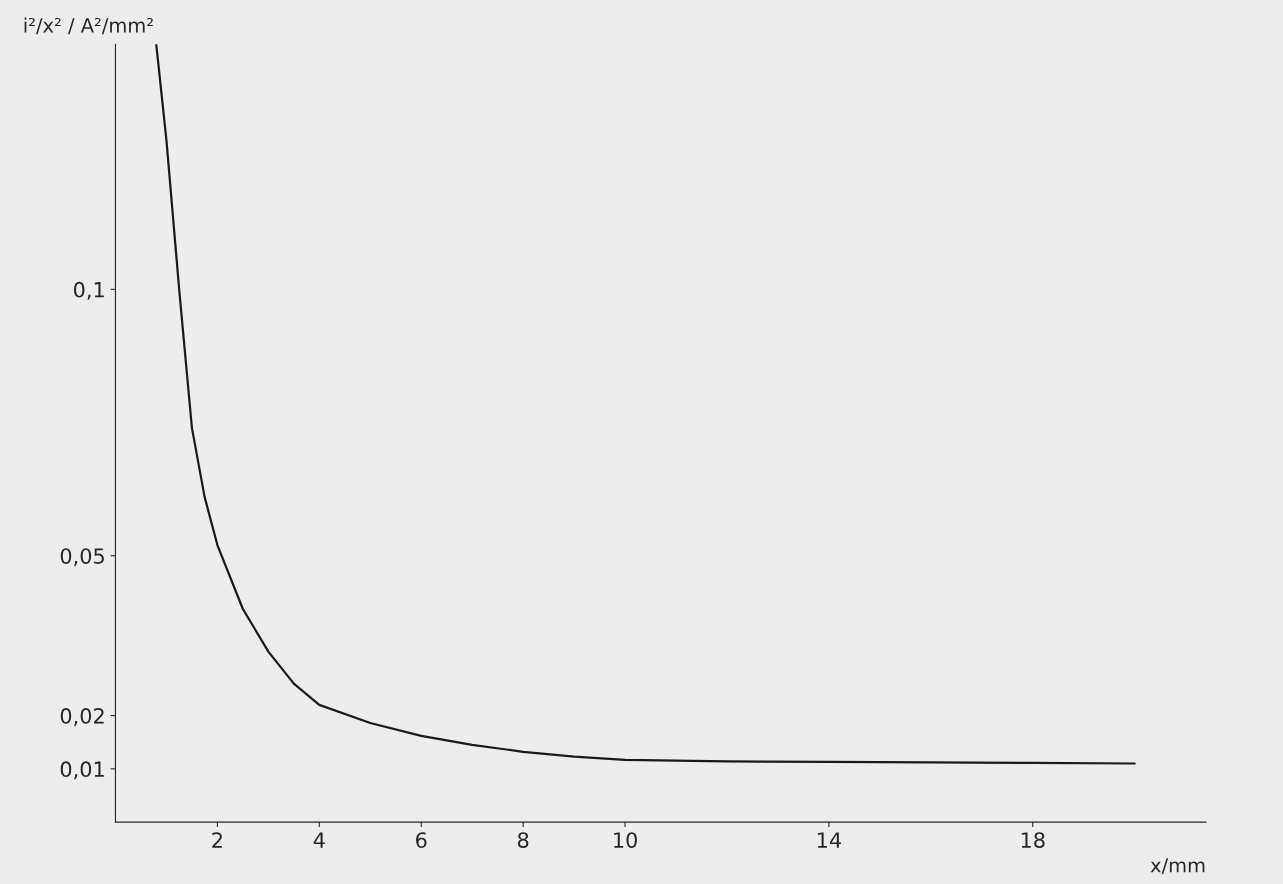 The height and width of the screenshot is (884, 1283). I want to click on y-tick-label: 0,1, so click(88, 290).